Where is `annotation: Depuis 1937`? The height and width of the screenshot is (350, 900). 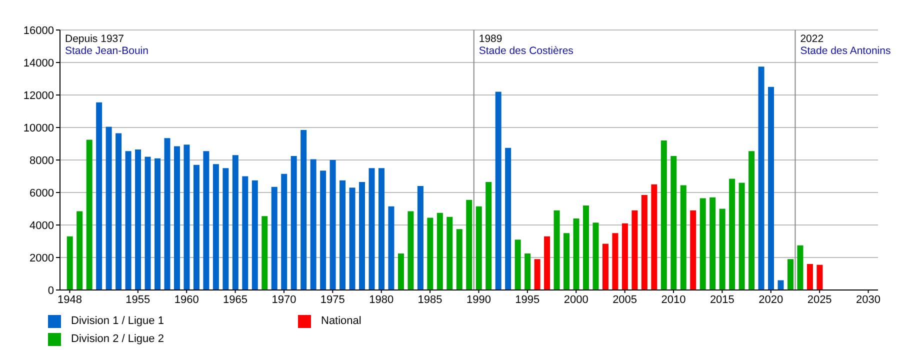
annotation: Depuis 1937 is located at coordinates (94, 39).